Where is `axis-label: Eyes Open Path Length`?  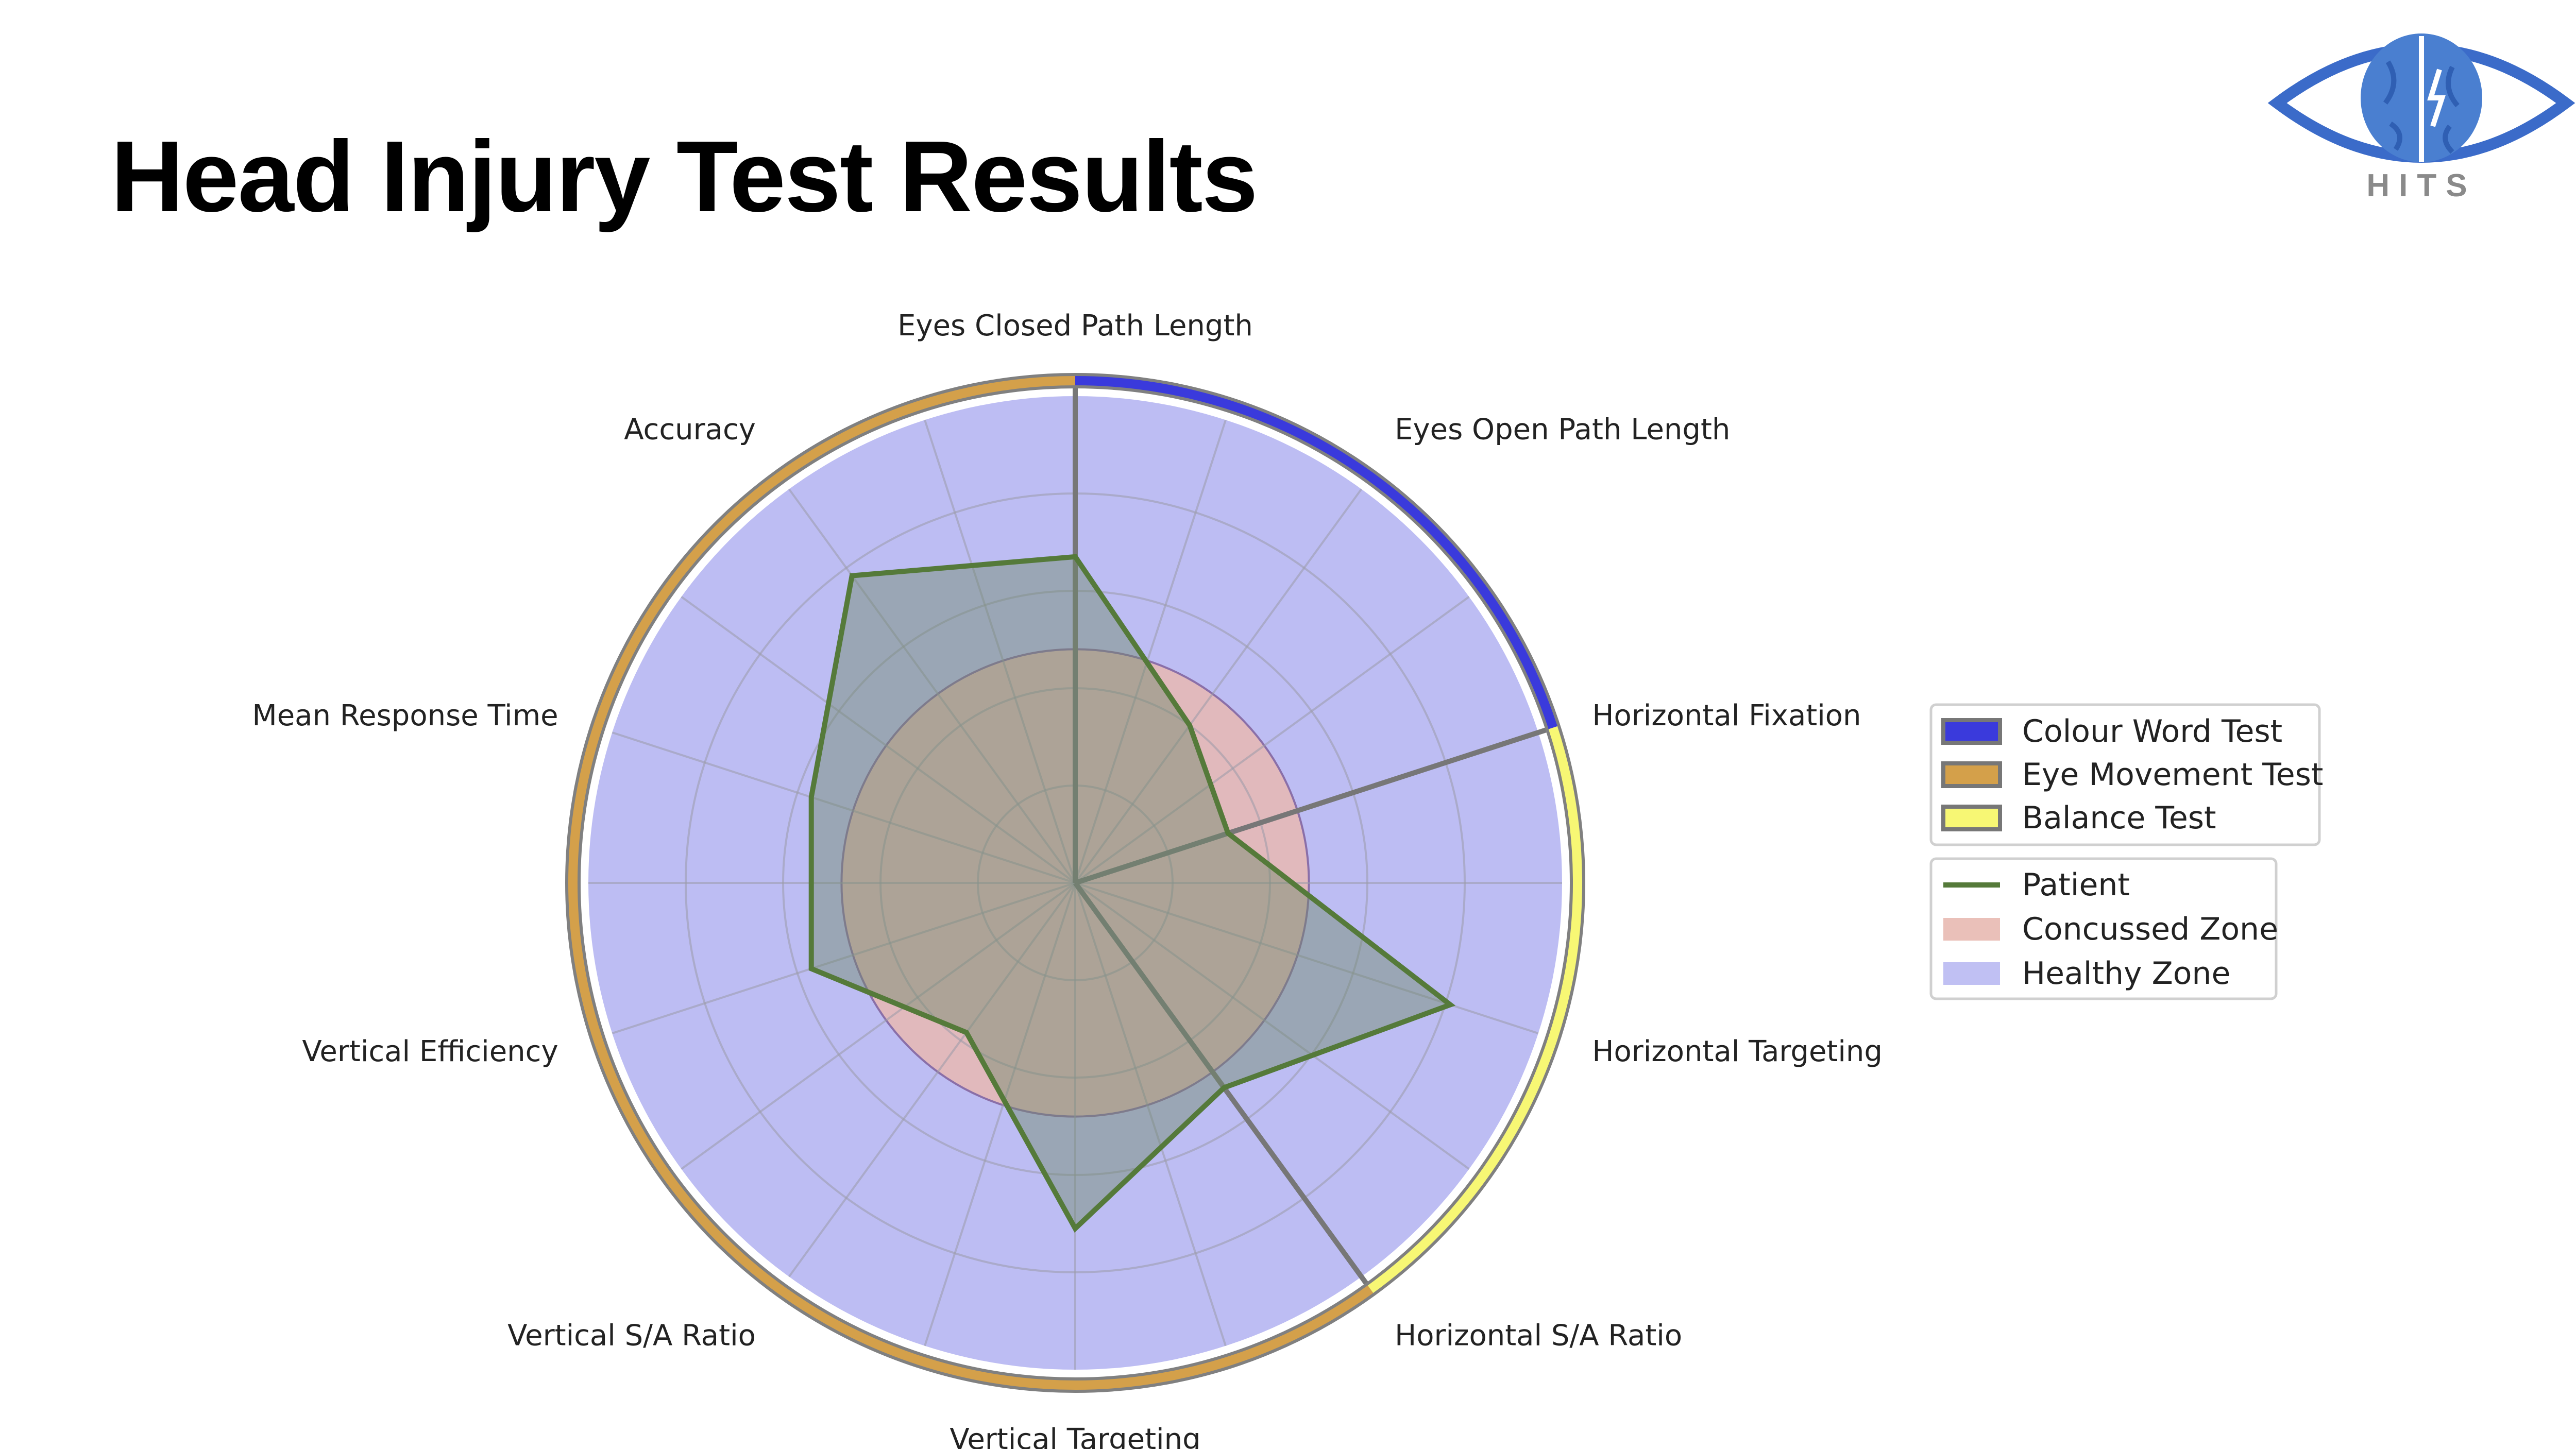 axis-label: Eyes Open Path Length is located at coordinates (1562, 430).